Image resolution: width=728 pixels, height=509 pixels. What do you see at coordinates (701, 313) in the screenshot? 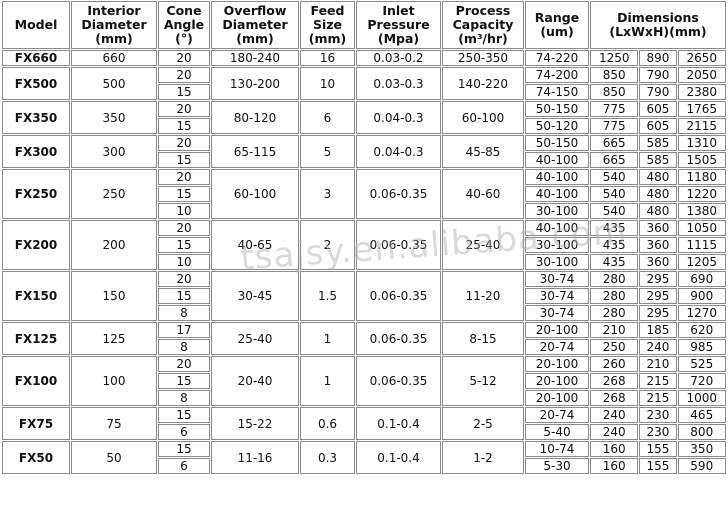
I see `dimension: 1270` at bounding box center [701, 313].